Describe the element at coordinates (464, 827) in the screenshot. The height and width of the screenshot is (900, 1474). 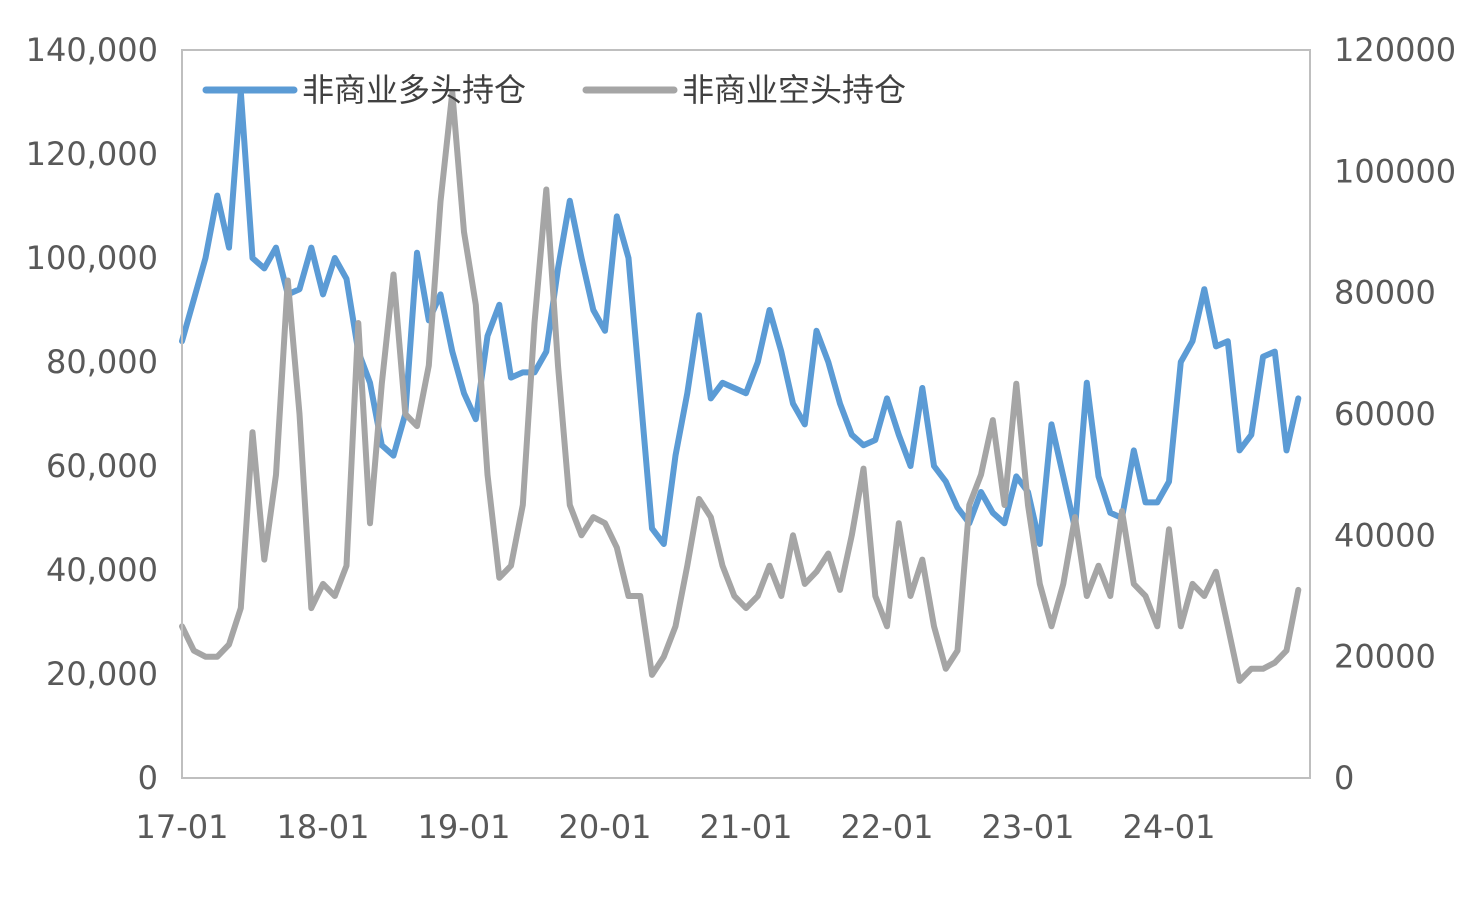
I see `x-tick-label: 19-01` at that location.